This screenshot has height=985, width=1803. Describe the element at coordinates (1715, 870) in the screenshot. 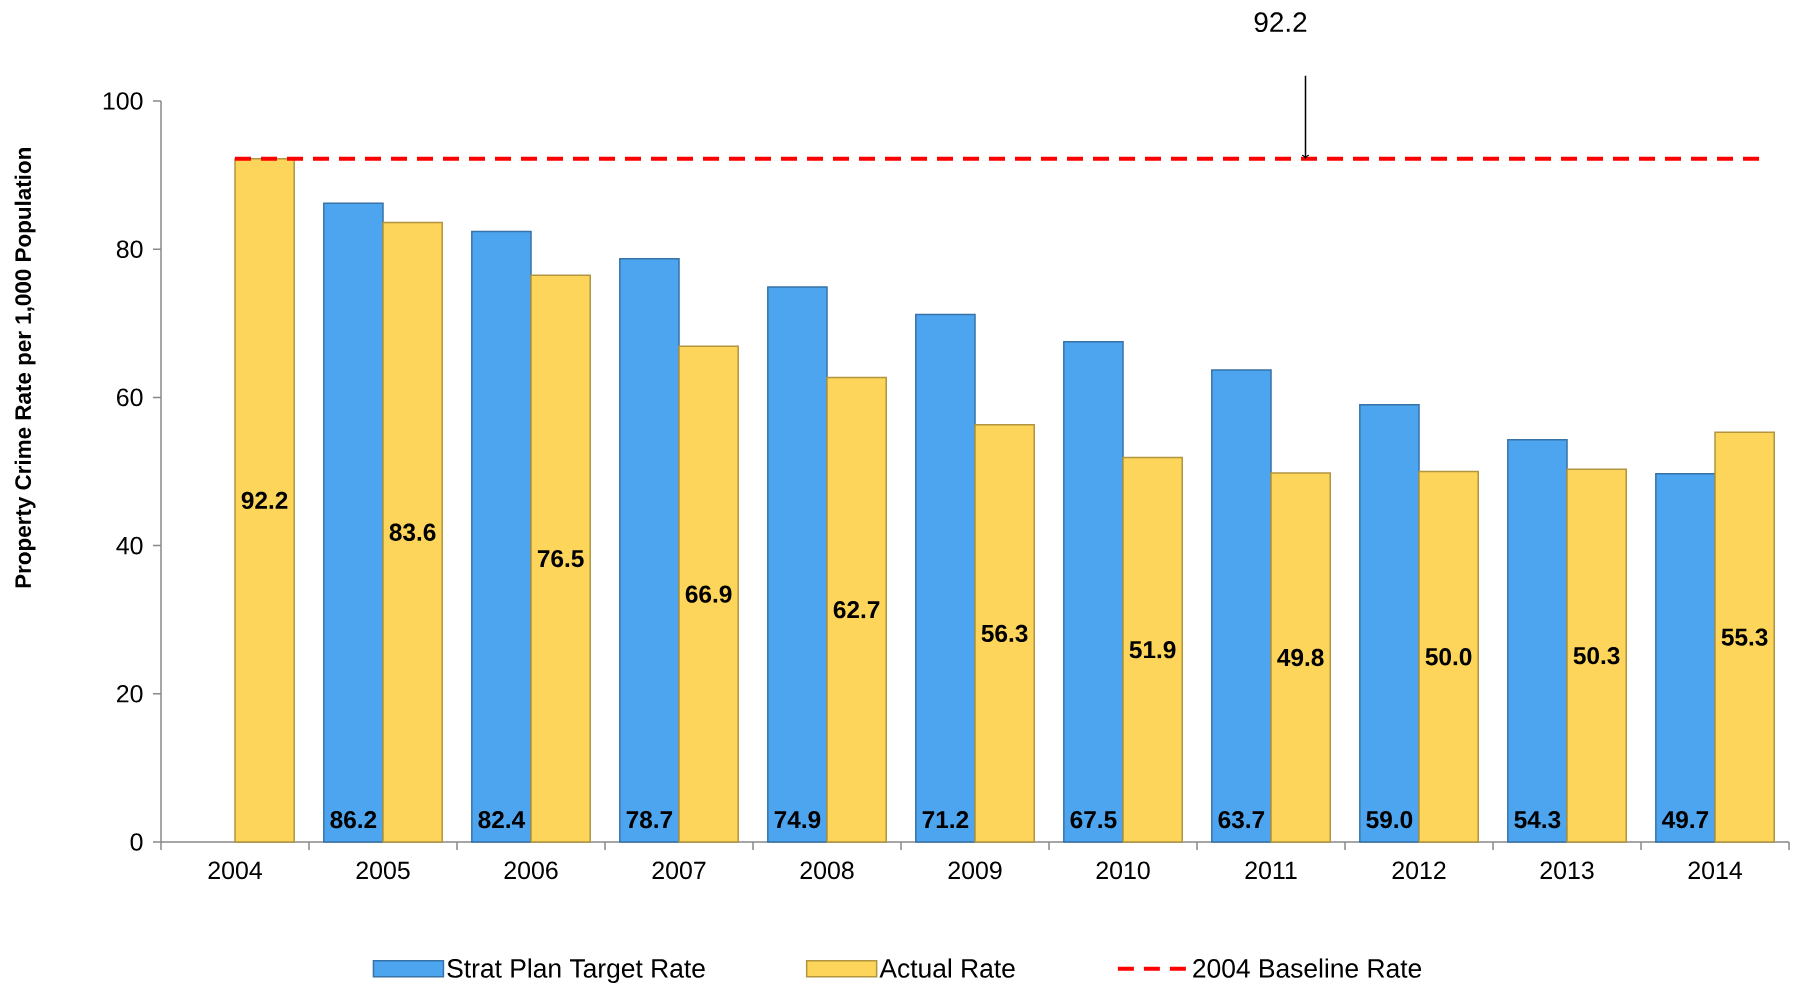

I see `x-tick-label: 2014` at that location.